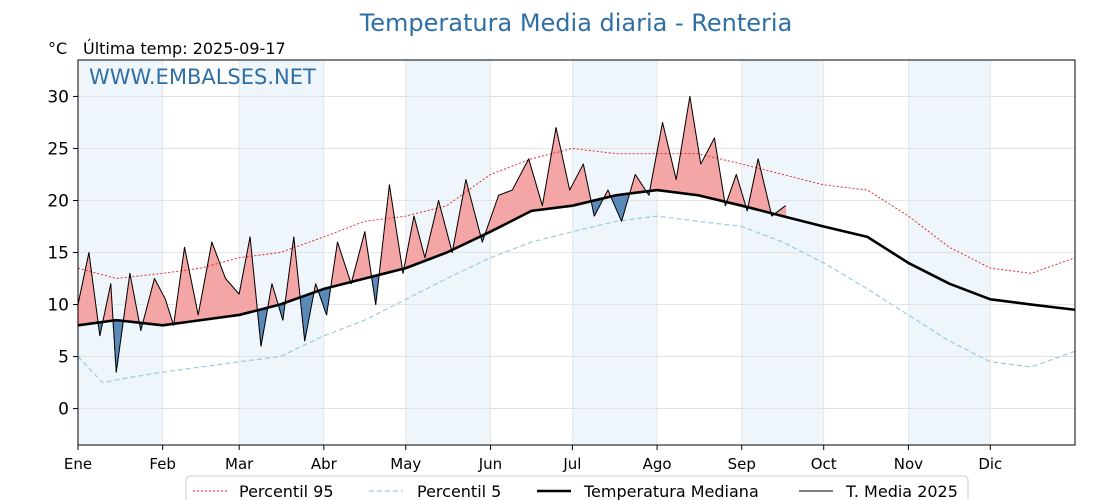 This screenshot has height=500, width=1120. I want to click on x-tick-label: Ene, so click(78, 464).